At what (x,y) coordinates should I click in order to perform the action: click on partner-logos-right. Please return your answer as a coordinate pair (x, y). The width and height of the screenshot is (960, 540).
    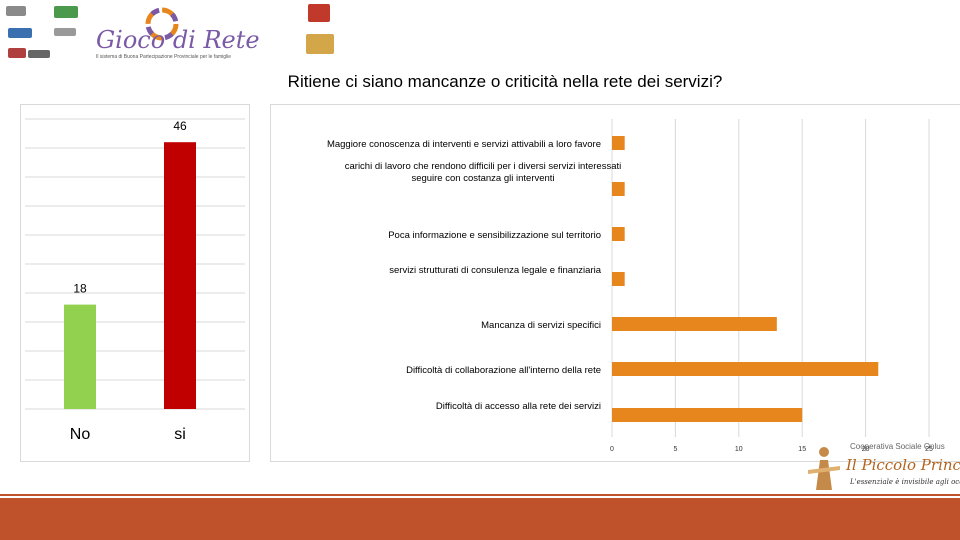
    Looking at the image, I should click on (314, 31).